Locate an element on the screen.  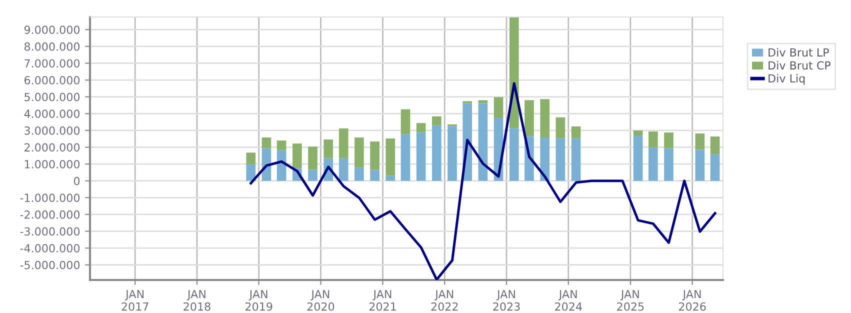
y-tick-label: 3.000.000 is located at coordinates (52, 130).